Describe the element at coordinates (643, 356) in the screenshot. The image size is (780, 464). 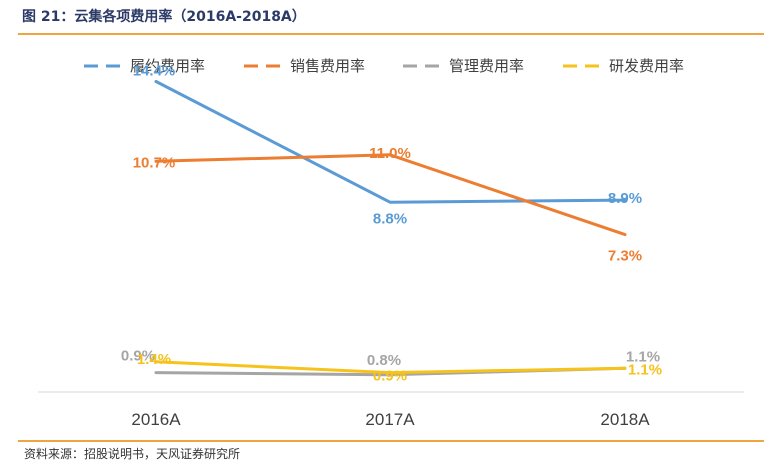
I see `data-label-s3-2018A: 1.1%` at that location.